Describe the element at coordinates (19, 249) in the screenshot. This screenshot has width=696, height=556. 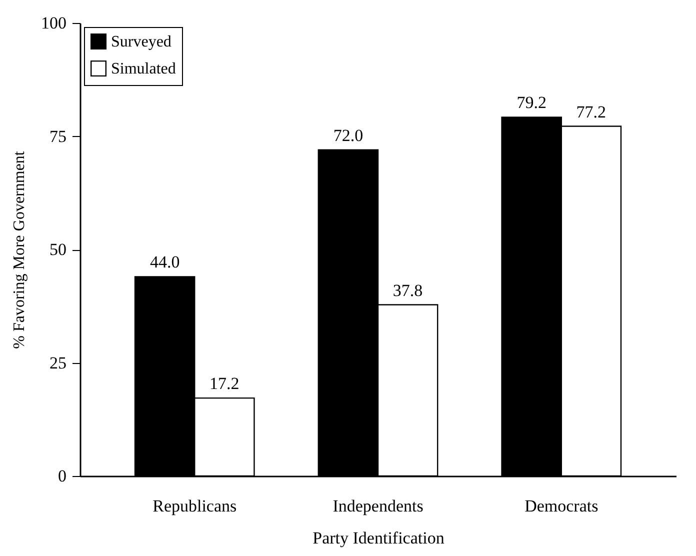
I see `y-axis-title: % Favoring More Government` at that location.